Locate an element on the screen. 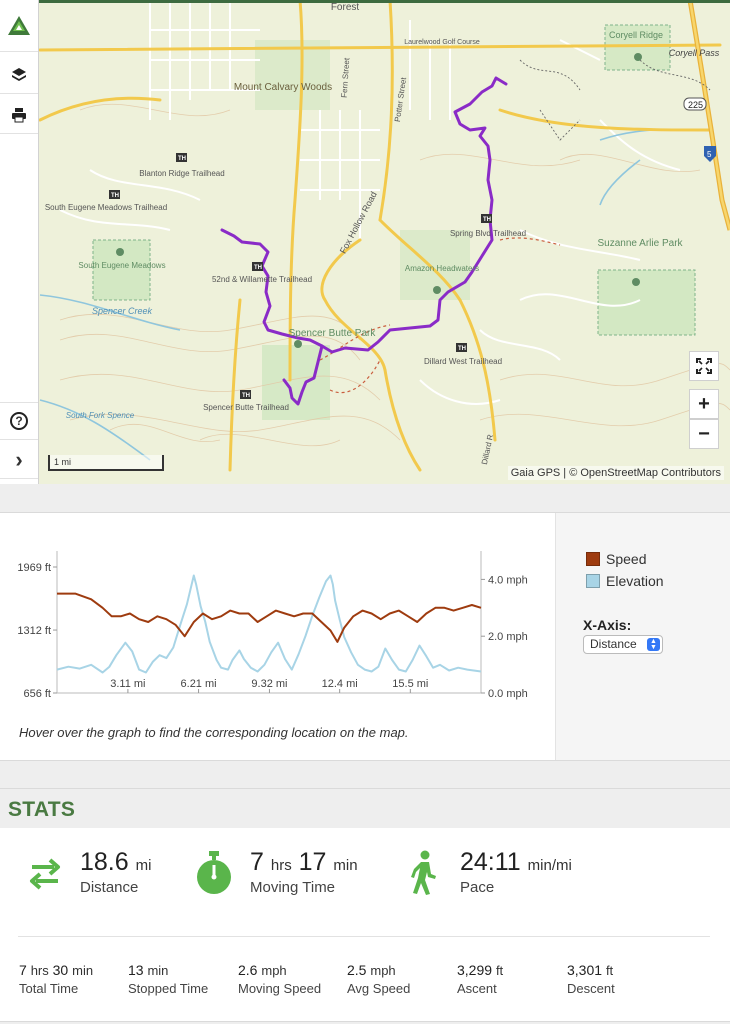  y-left-tick-label: 656 ft is located at coordinates (37, 694).